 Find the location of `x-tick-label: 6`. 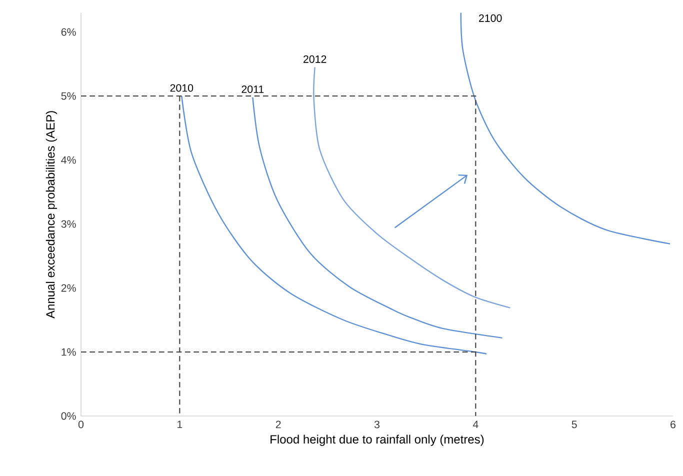

x-tick-label: 6 is located at coordinates (673, 424).